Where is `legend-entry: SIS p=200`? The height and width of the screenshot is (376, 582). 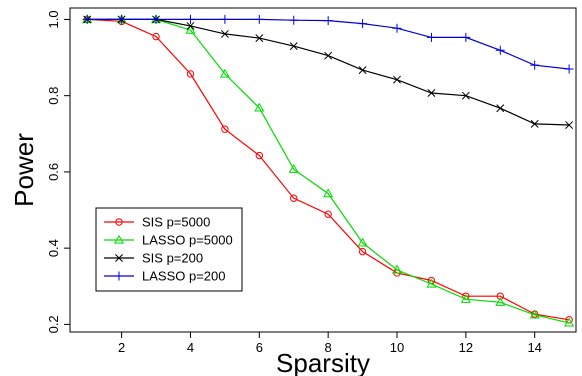
legend-entry: SIS p=200 is located at coordinates (153, 258).